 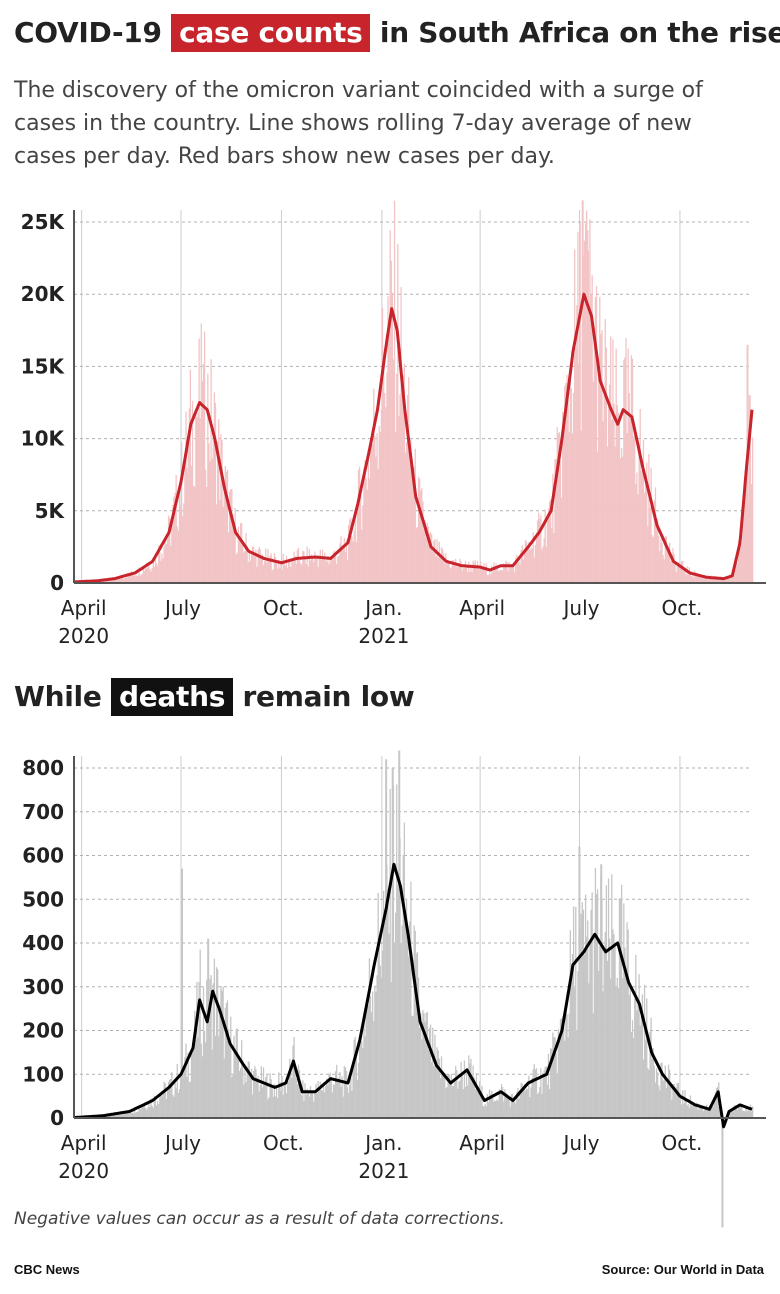 I want to click on title-cases-post: in South Africa on the rise, so click(x=579, y=32).